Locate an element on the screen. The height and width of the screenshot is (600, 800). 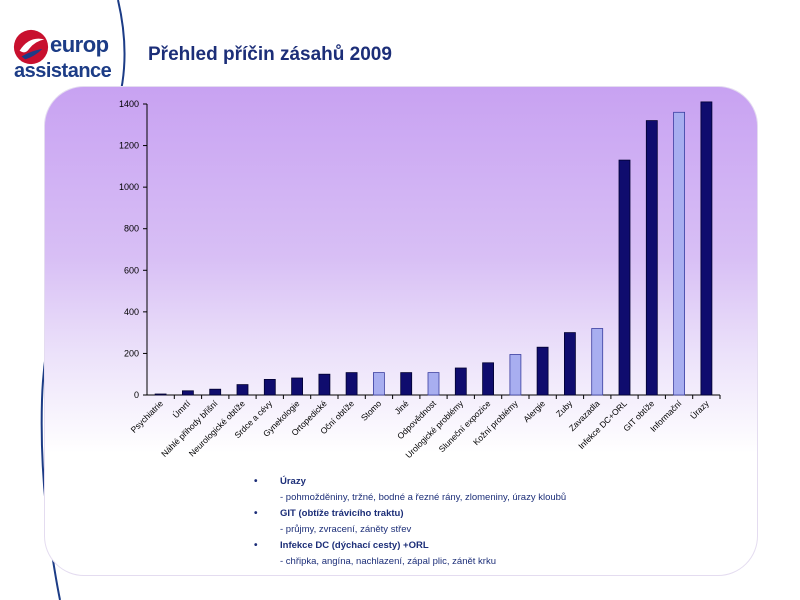
bullet-head-2: • GIT (obtíže trávicího traktu) is located at coordinates (462, 514).